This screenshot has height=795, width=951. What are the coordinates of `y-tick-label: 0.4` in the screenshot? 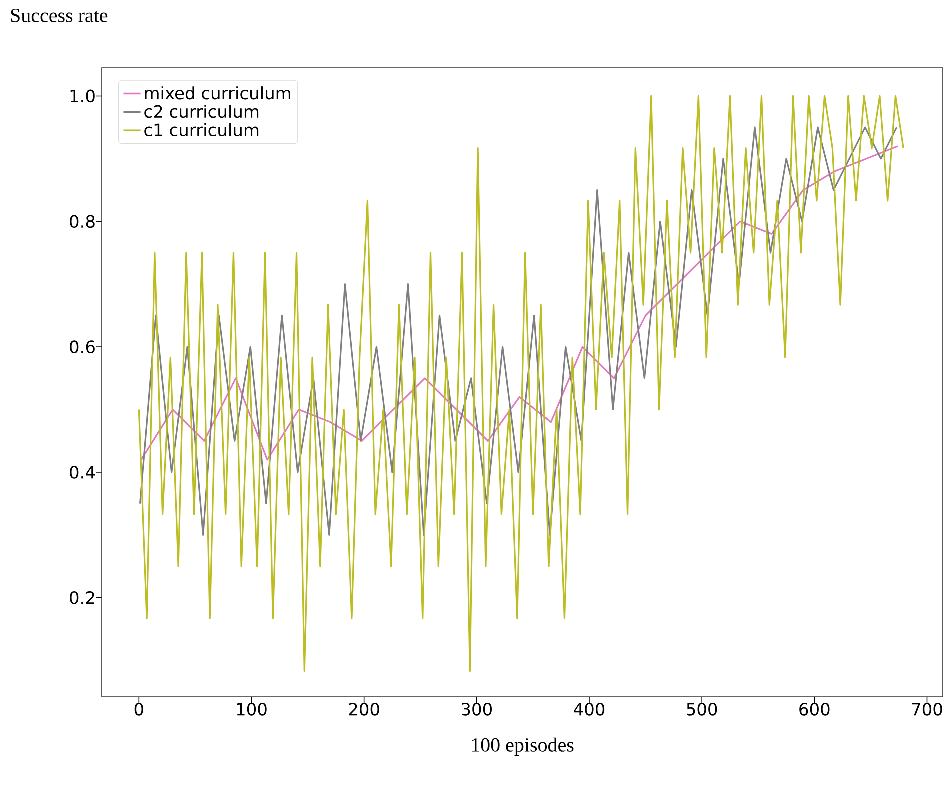 It's located at (83, 472).